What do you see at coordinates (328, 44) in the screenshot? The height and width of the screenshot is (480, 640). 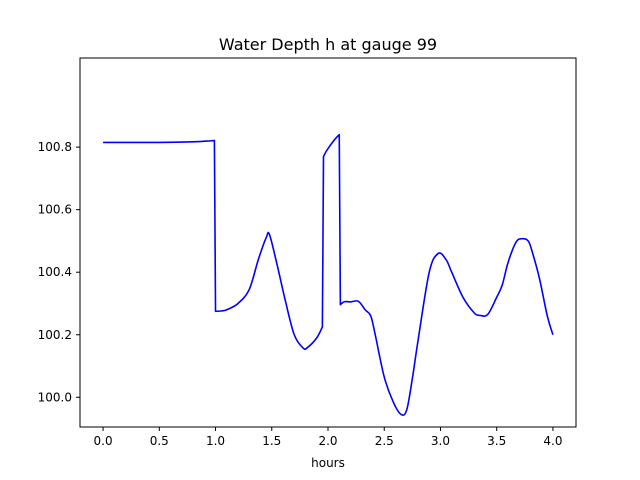 I see `chart-title: Water Depth h at gauge 99` at bounding box center [328, 44].